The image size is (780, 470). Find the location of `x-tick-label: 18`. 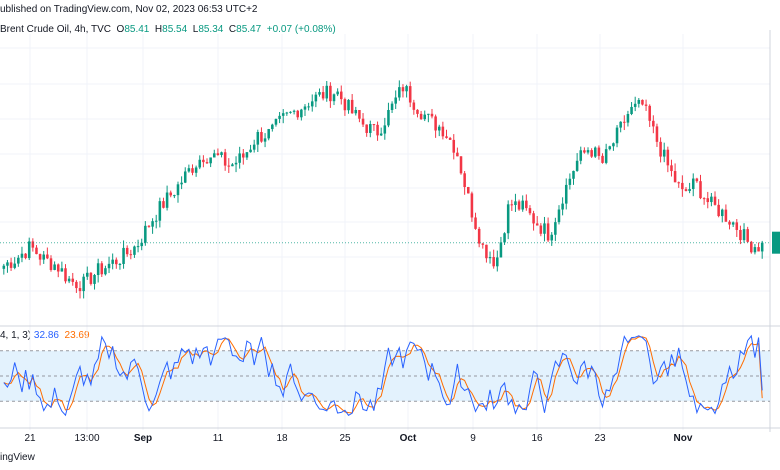

x-tick-label: 18 is located at coordinates (282, 438).